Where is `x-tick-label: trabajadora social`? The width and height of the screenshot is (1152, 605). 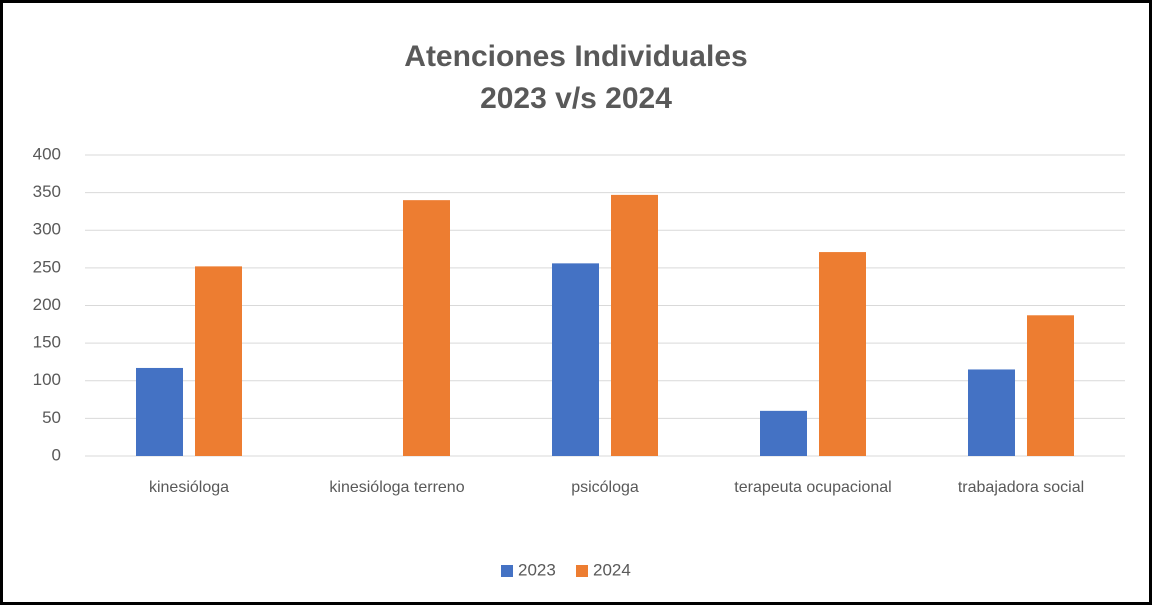 x-tick-label: trabajadora social is located at coordinates (1021, 487).